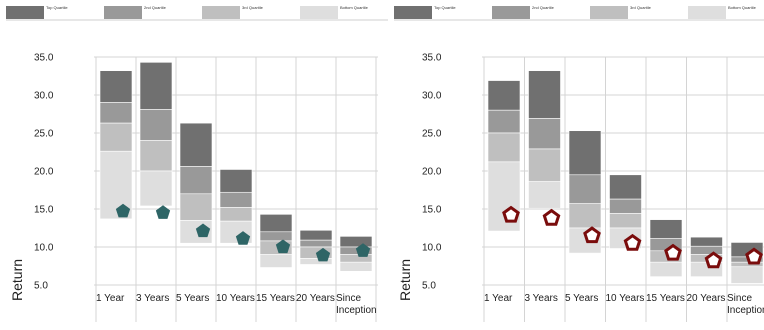 This screenshot has height=330, width=764. Describe the element at coordinates (405, 280) in the screenshot. I see `right-y-axis-title: Return` at that location.